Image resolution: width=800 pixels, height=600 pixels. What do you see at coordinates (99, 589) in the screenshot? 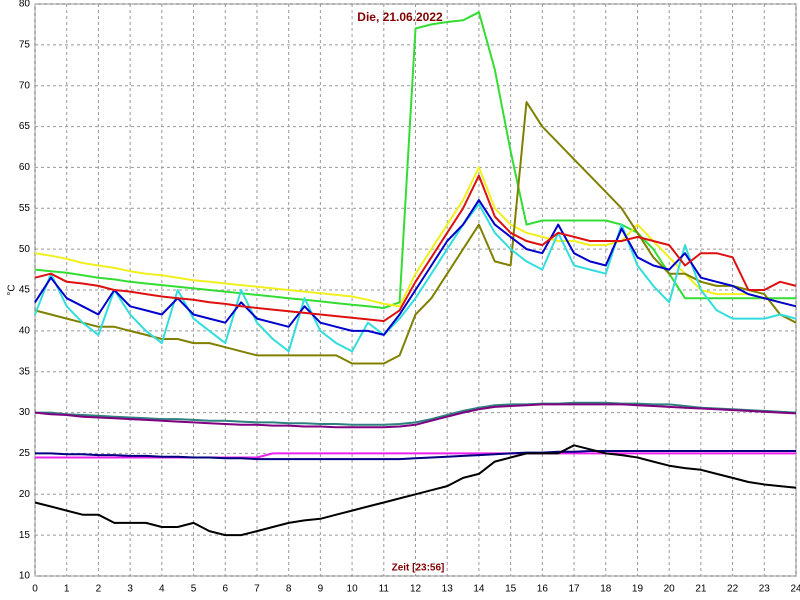
I see `x-tick-label: 2` at bounding box center [99, 589].